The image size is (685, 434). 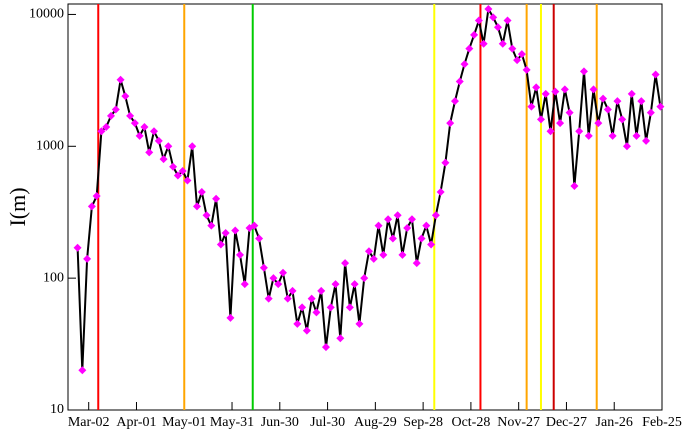 I want to click on y-tick-label: 10, so click(x=57, y=409).